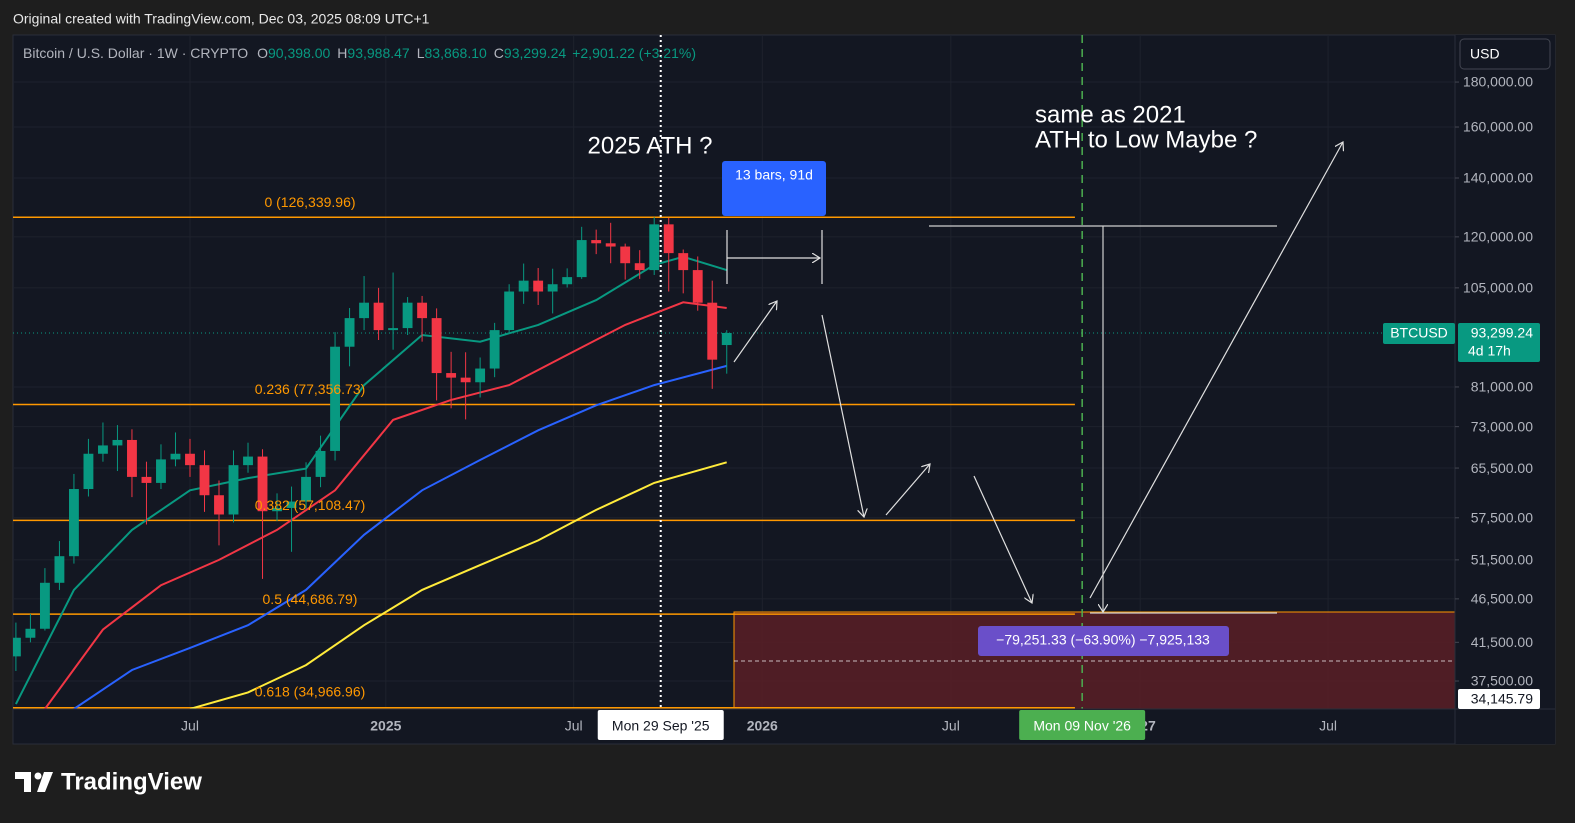 This screenshot has height=823, width=1575. I want to click on legend-value: 93,988.47, so click(378, 53).